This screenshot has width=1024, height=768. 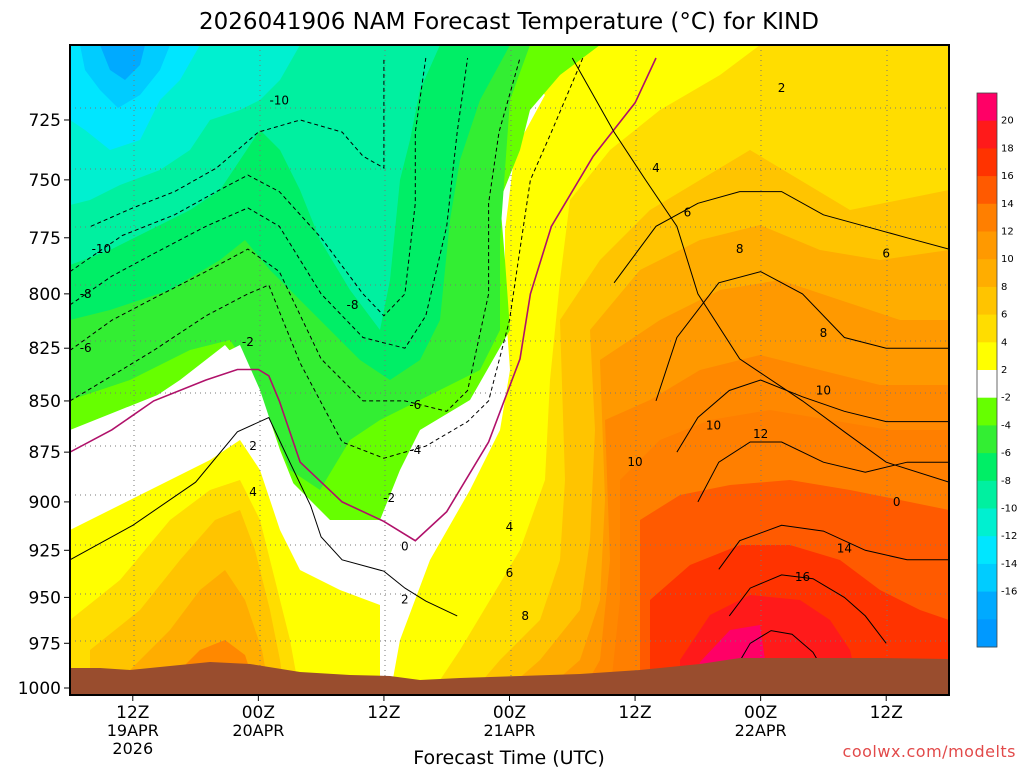 What do you see at coordinates (45, 402) in the screenshot?
I see `y-tick-label-850: 850` at bounding box center [45, 402].